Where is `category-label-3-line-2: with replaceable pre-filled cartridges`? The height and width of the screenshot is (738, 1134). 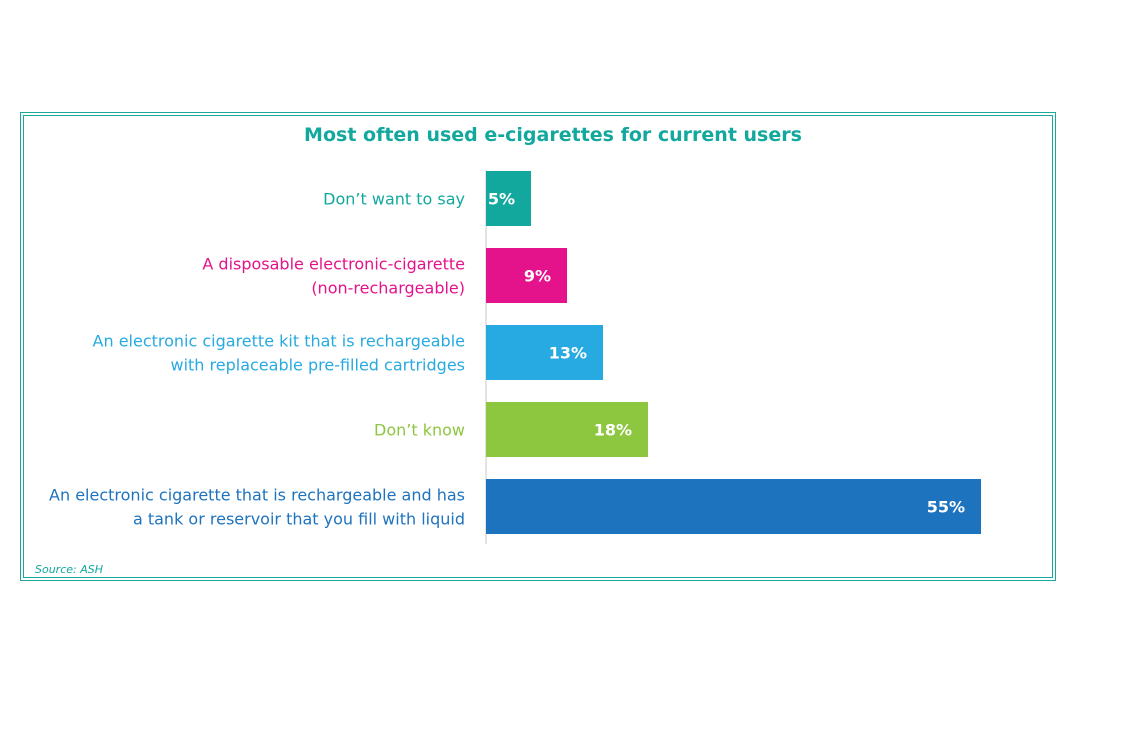
category-label-3-line-2: with replaceable pre-filled cartridges is located at coordinates (317, 365).